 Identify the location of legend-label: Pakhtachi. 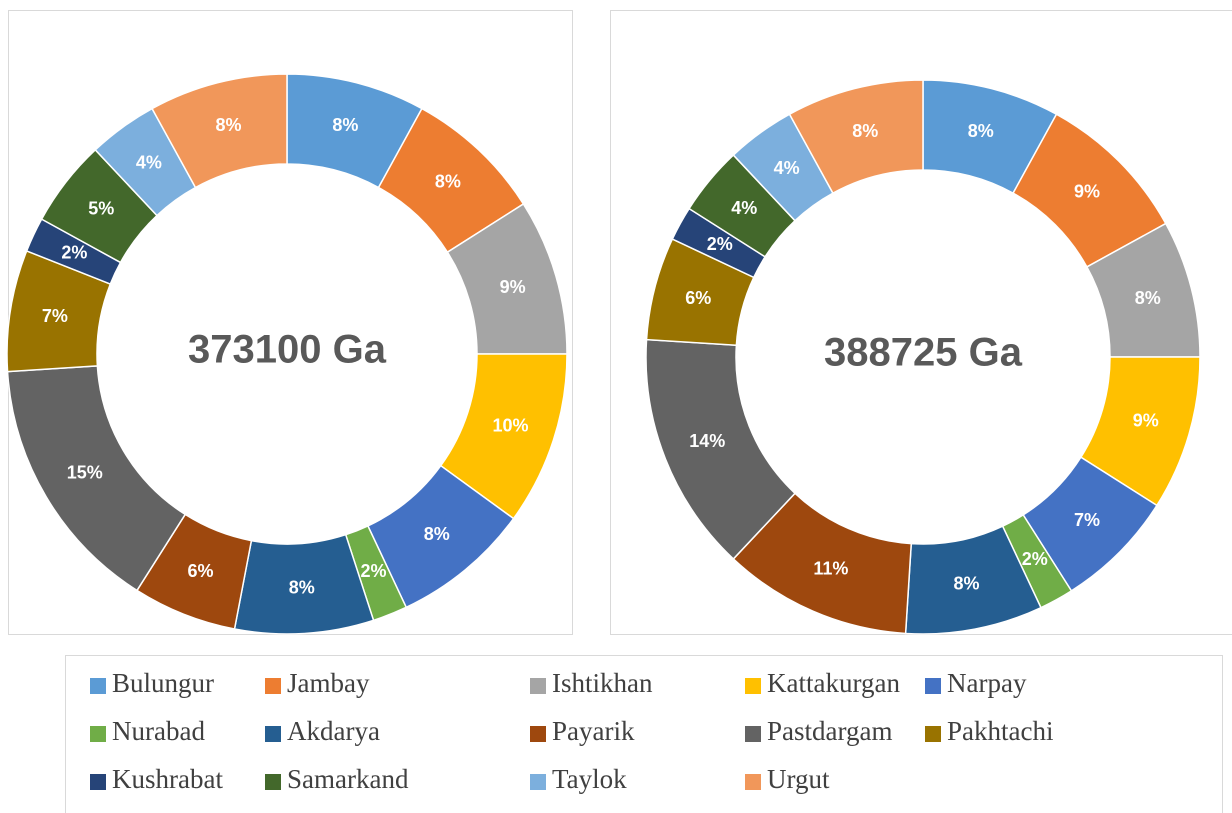
(1000, 731).